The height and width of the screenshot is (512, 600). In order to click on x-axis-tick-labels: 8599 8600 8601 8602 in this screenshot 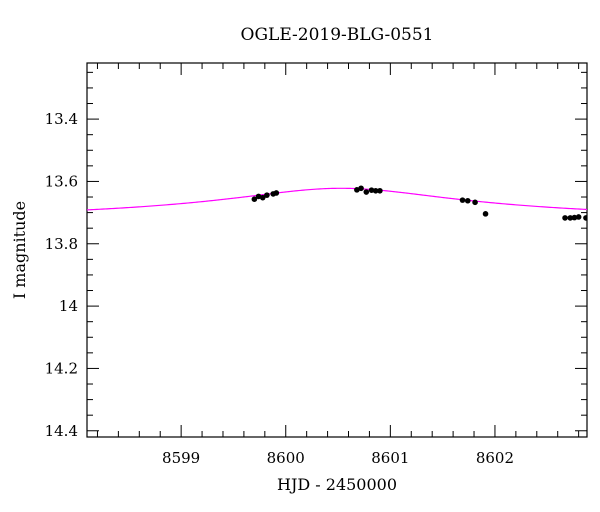, I will do `click(338, 458)`.